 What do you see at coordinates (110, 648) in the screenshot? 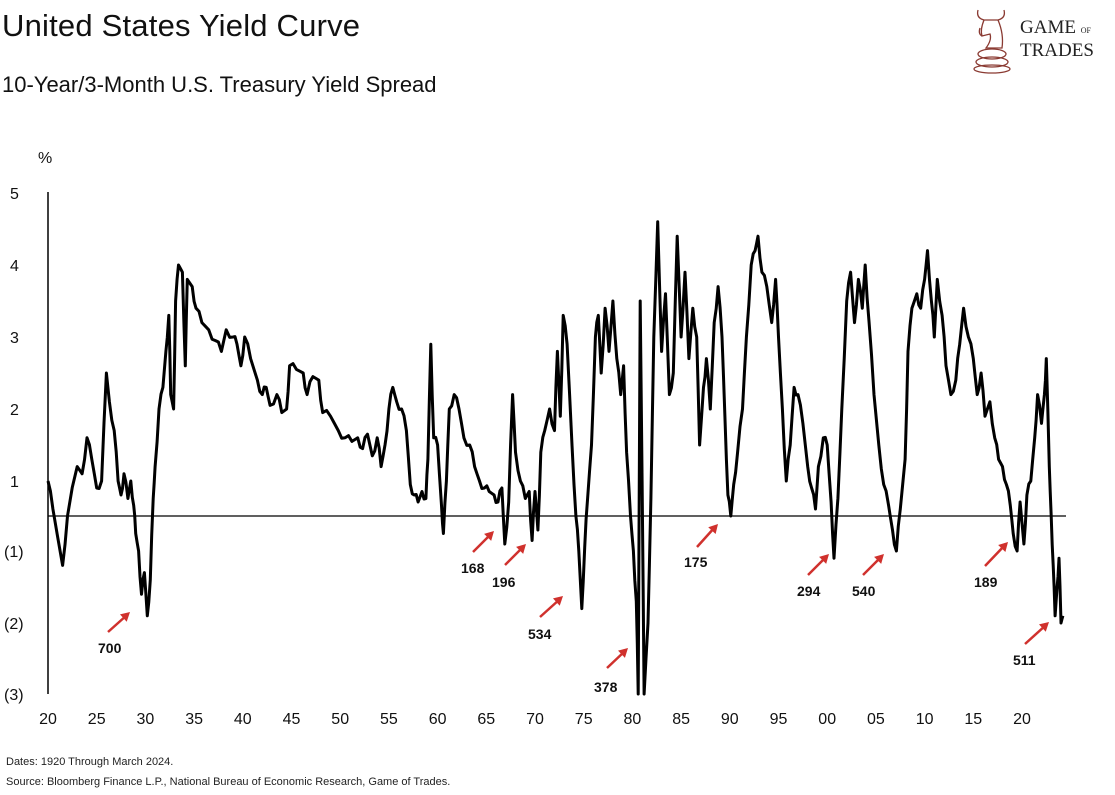
I see `annotation-label: 700` at bounding box center [110, 648].